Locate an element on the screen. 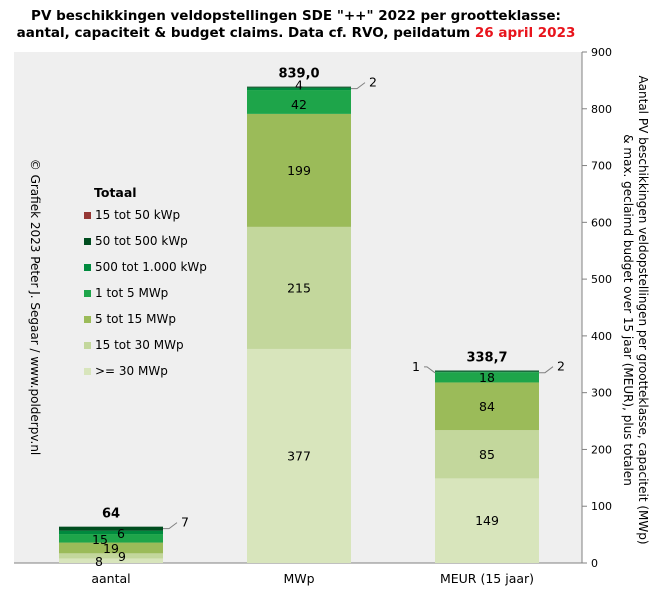  bar-value-label: 6 is located at coordinates (121, 533).